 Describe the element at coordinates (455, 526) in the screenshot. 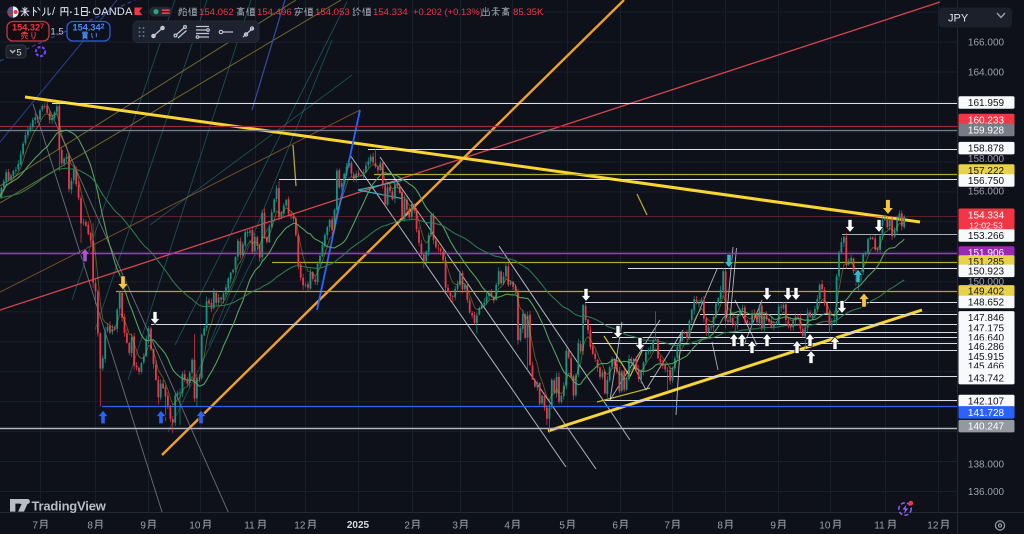

I see `svg-text: 3` at that location.